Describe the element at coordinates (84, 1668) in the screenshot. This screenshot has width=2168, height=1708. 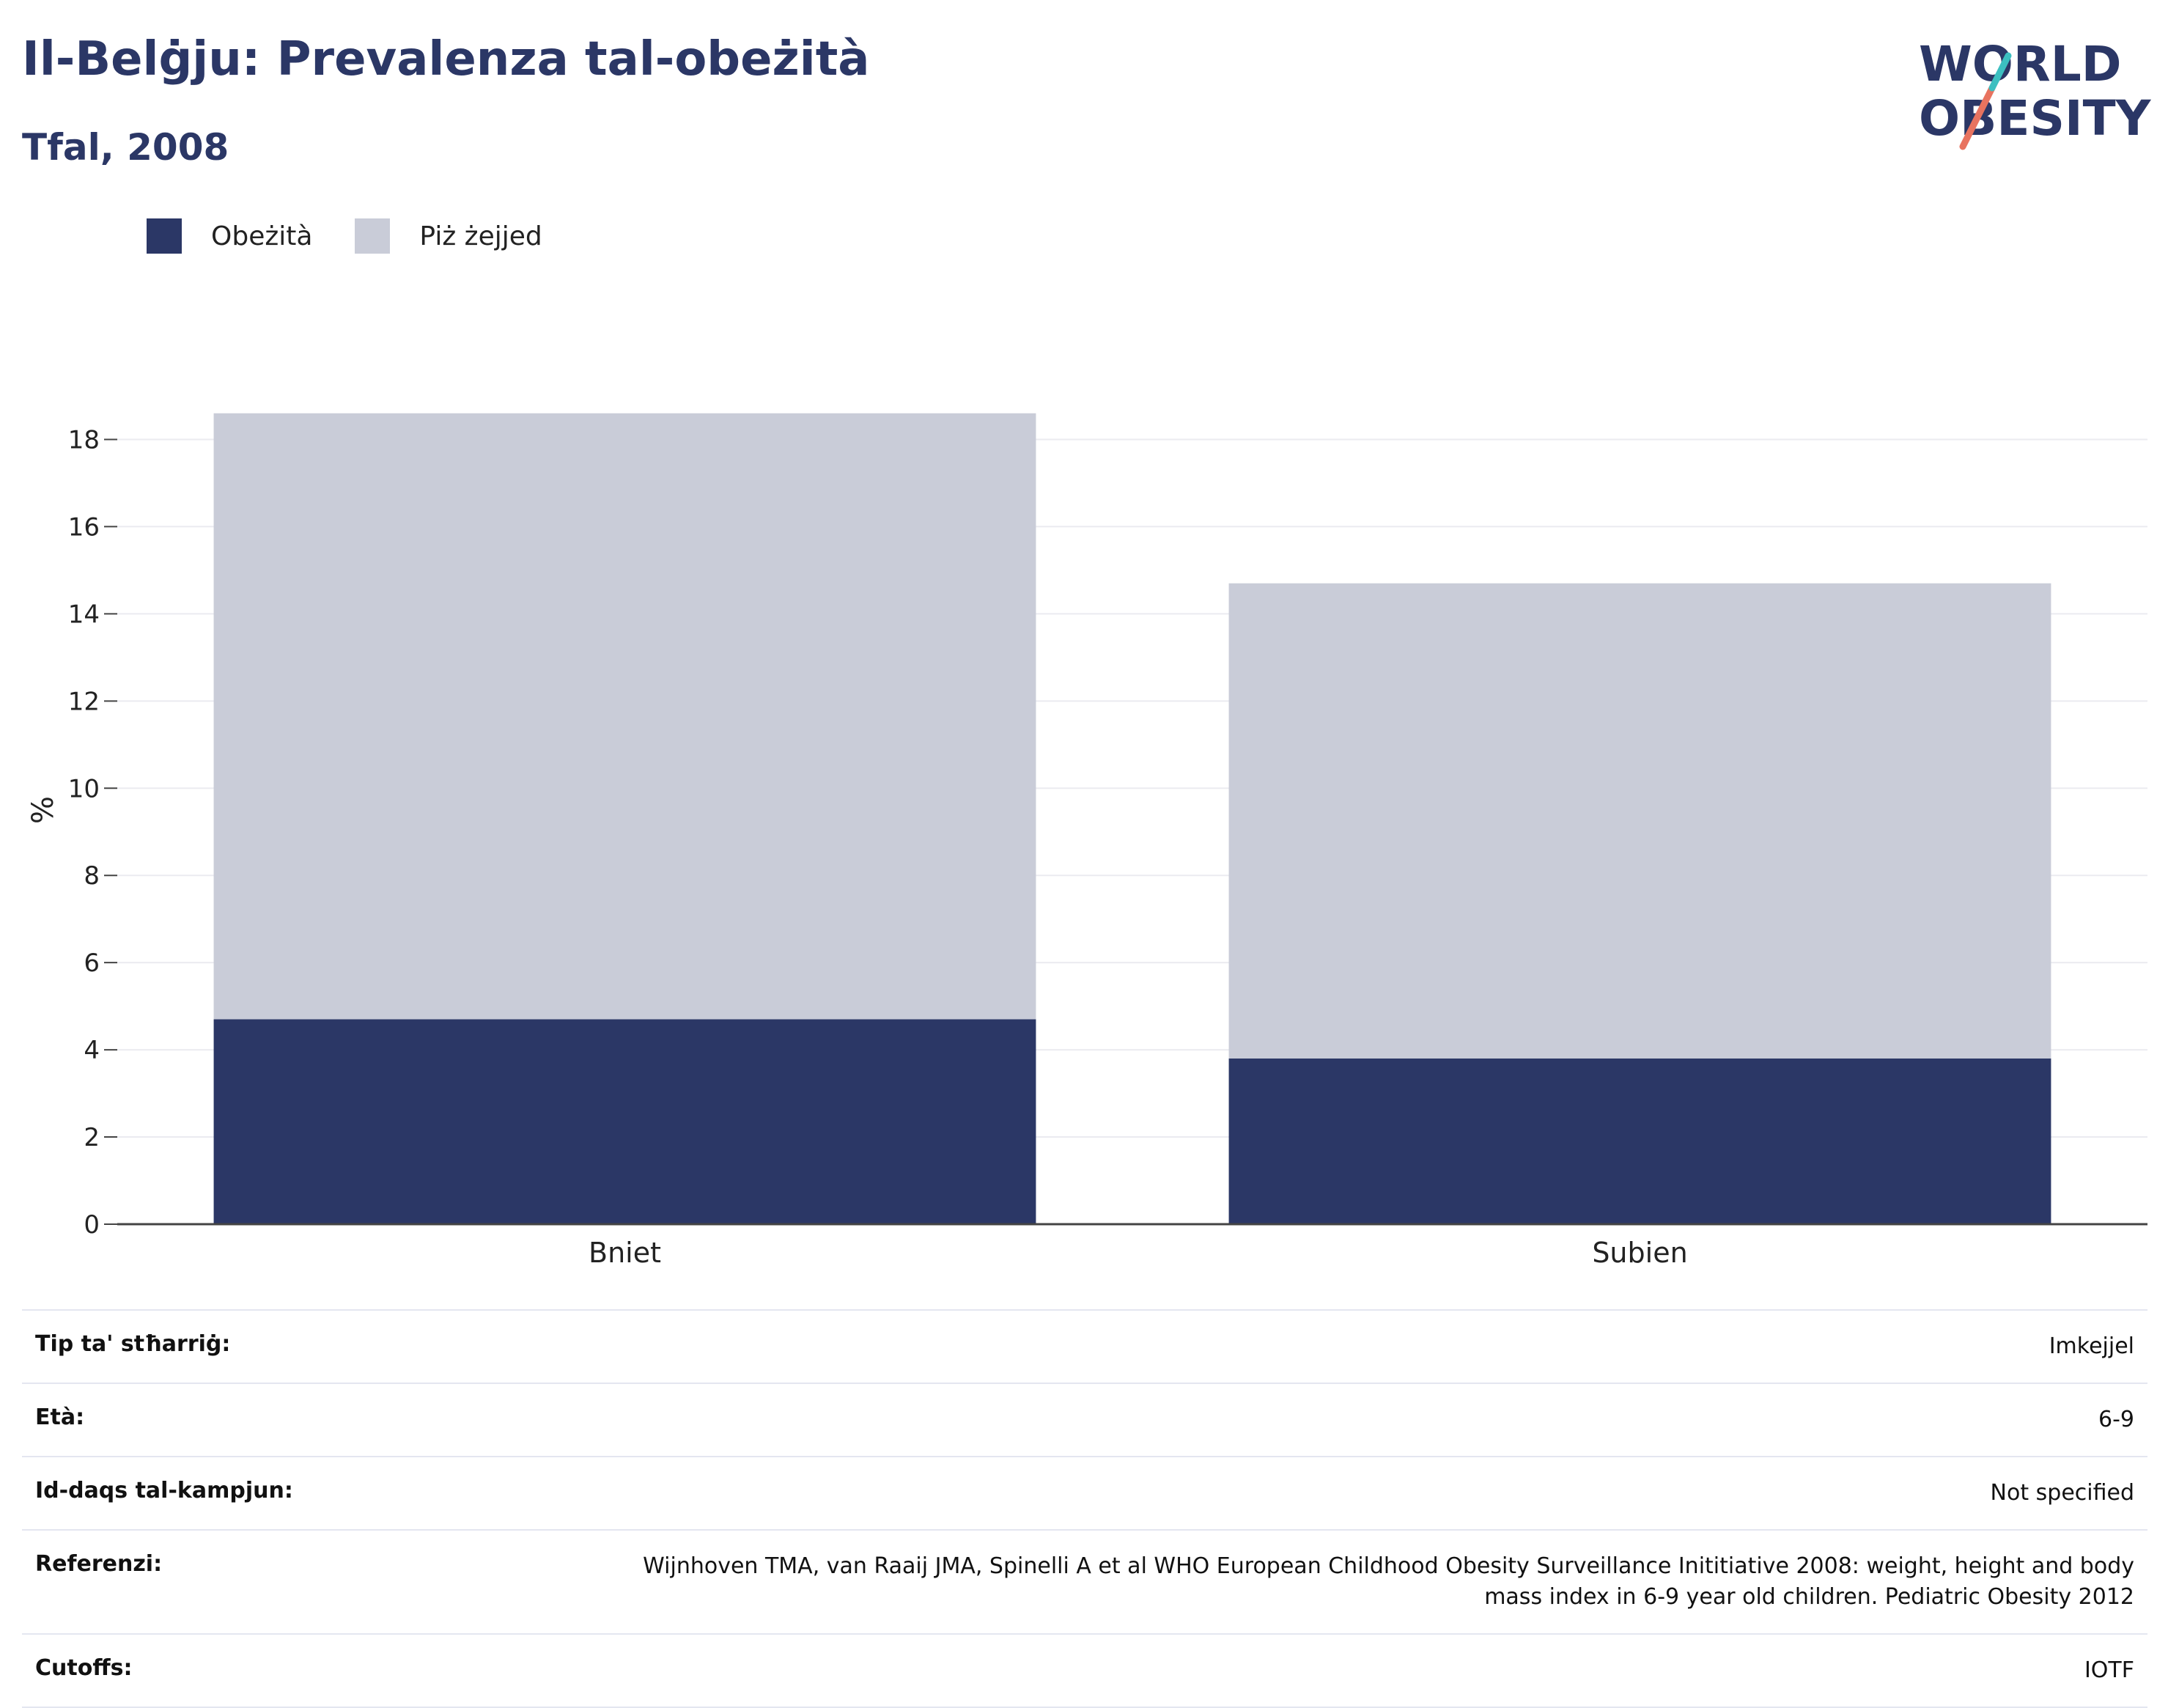
I see `info-label: Cutoffs:` at that location.